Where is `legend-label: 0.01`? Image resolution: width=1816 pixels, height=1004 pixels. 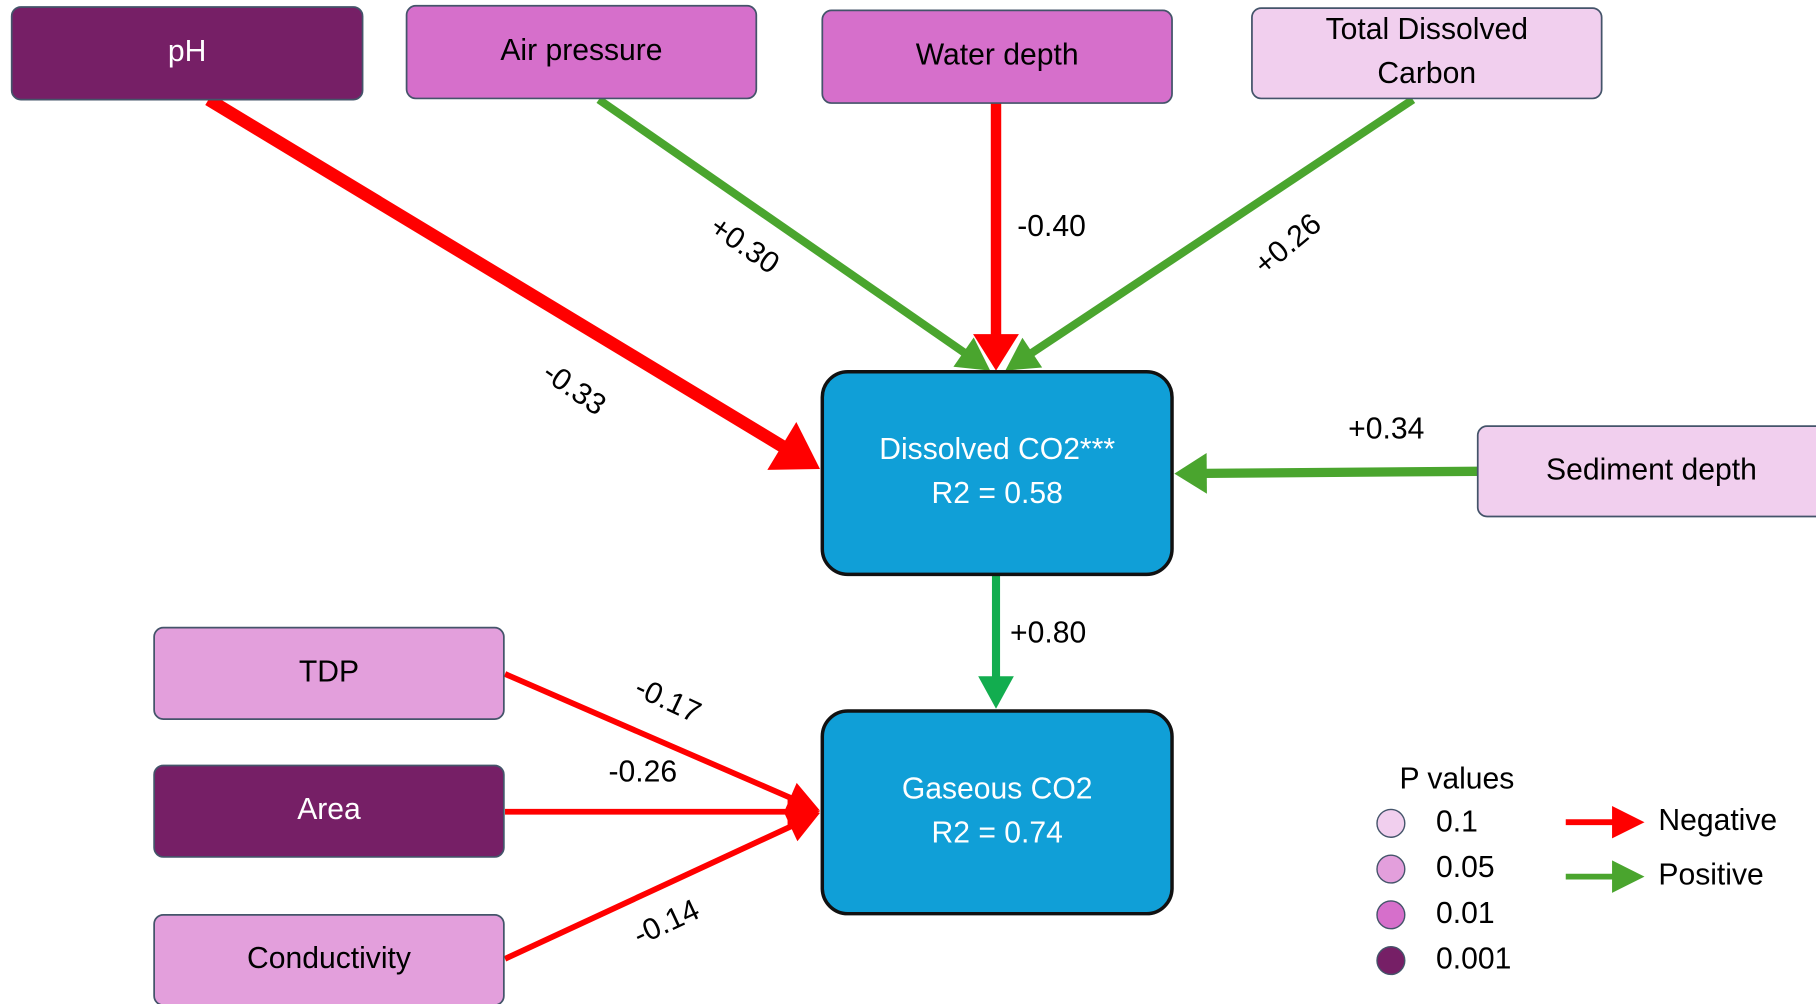 legend-label: 0.01 is located at coordinates (1465, 913).